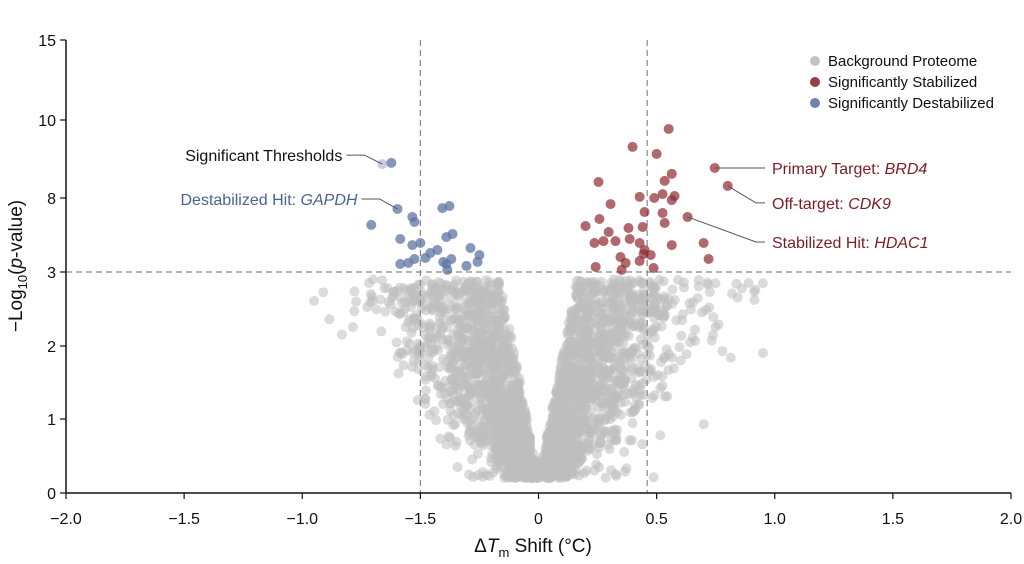  What do you see at coordinates (263, 156) in the screenshot?
I see `annotation-thresholds: Significant Thresholds` at bounding box center [263, 156].